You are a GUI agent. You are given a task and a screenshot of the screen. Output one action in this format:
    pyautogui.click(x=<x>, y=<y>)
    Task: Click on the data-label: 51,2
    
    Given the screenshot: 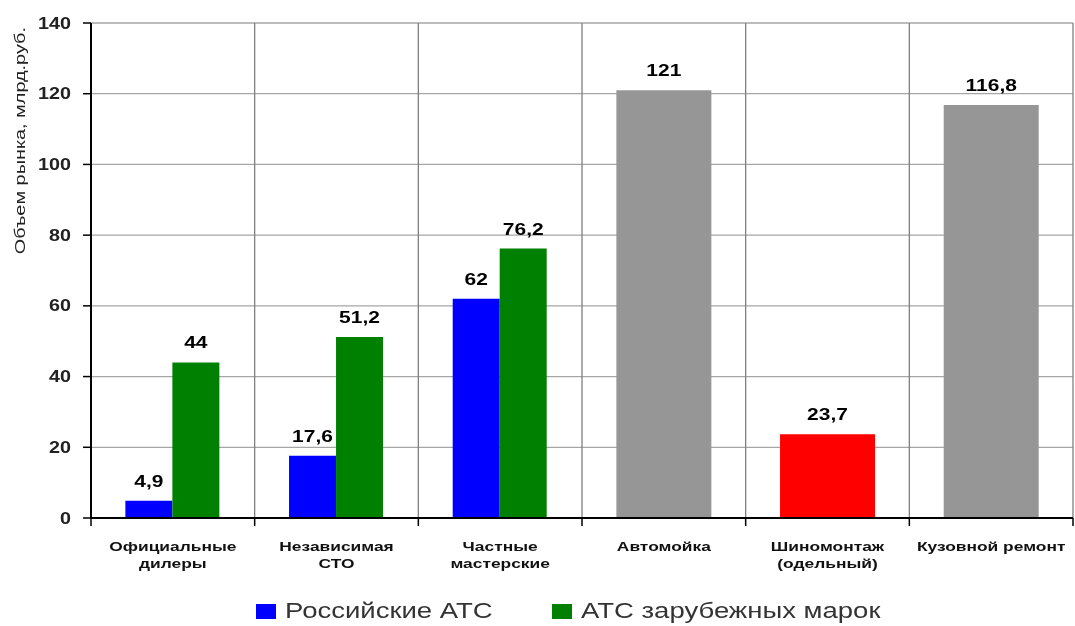 What is the action you would take?
    pyautogui.click(x=359, y=317)
    